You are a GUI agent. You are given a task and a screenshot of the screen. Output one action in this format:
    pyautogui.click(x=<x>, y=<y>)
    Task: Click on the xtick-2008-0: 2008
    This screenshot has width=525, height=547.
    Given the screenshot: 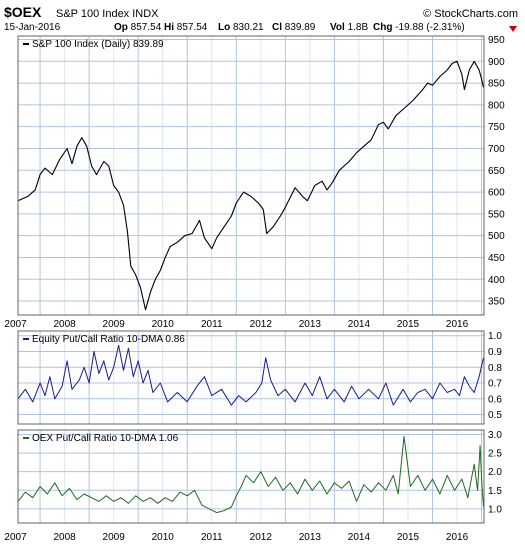 What is the action you would take?
    pyautogui.click(x=64, y=324)
    